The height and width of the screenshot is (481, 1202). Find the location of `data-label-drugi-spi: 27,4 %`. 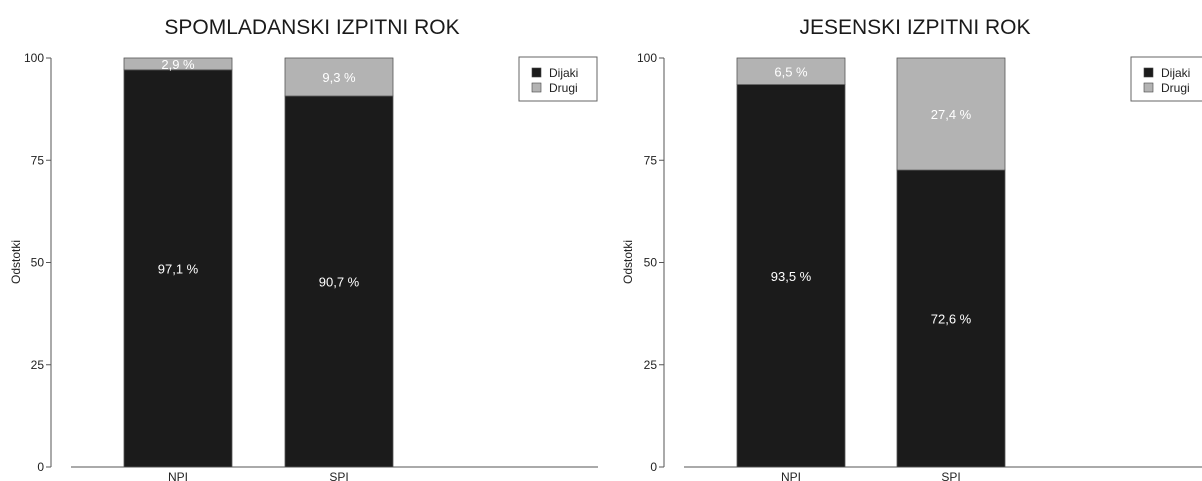

data-label-drugi-spi: 27,4 % is located at coordinates (951, 114).